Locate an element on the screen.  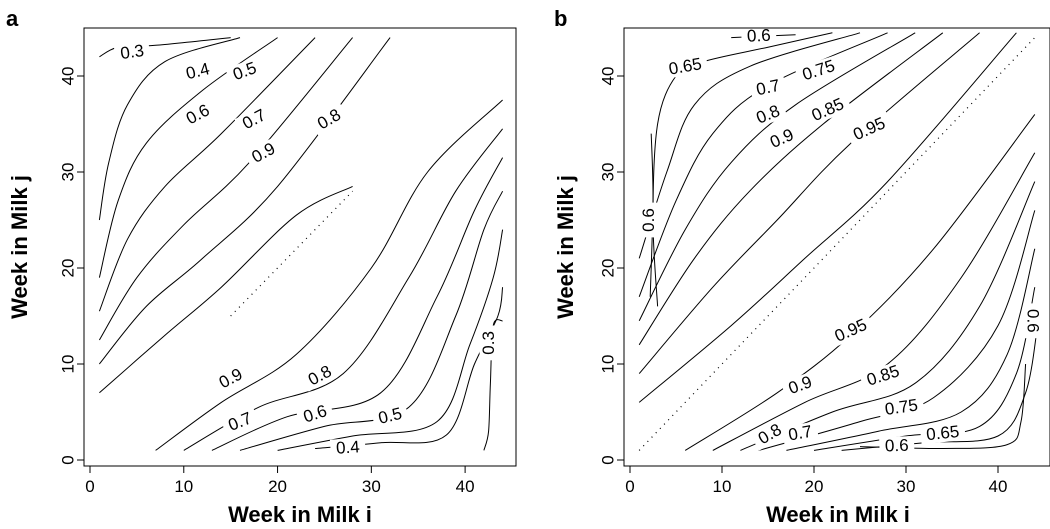
panel-a-x-tick-label: 40 is located at coordinates (465, 486).